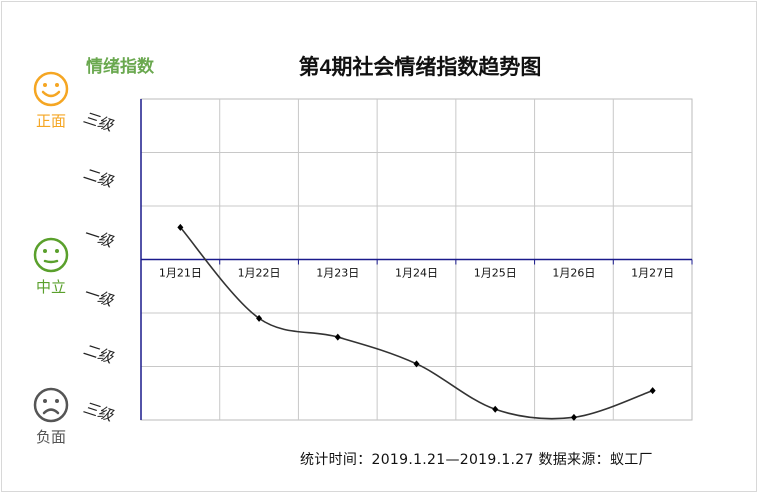  What do you see at coordinates (573, 273) in the screenshot?
I see `x-tick-label: 1月26日` at bounding box center [573, 273].